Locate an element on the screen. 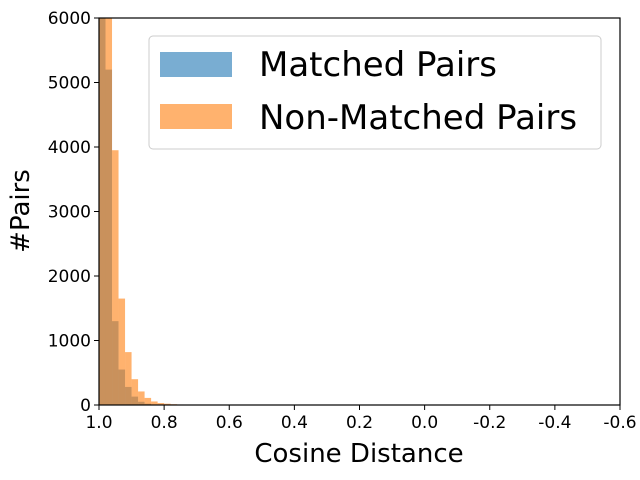  x-tick-label-6: -0.2 is located at coordinates (489, 423).